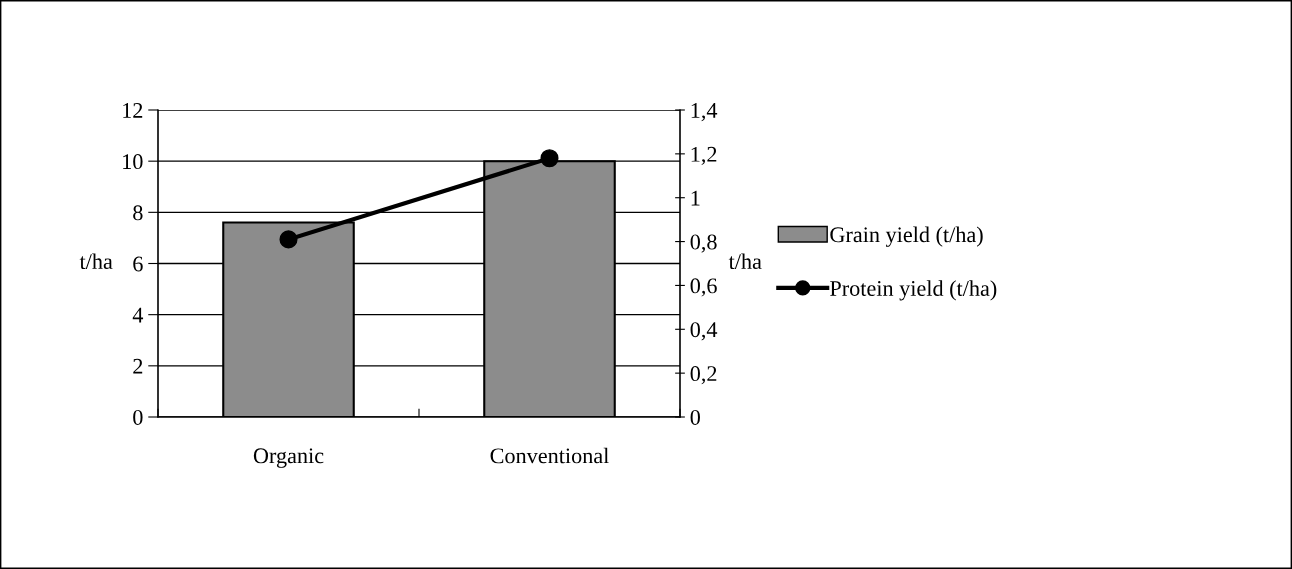 The height and width of the screenshot is (569, 1292). Describe the element at coordinates (138, 315) in the screenshot. I see `y-tick-label: 4` at that location.